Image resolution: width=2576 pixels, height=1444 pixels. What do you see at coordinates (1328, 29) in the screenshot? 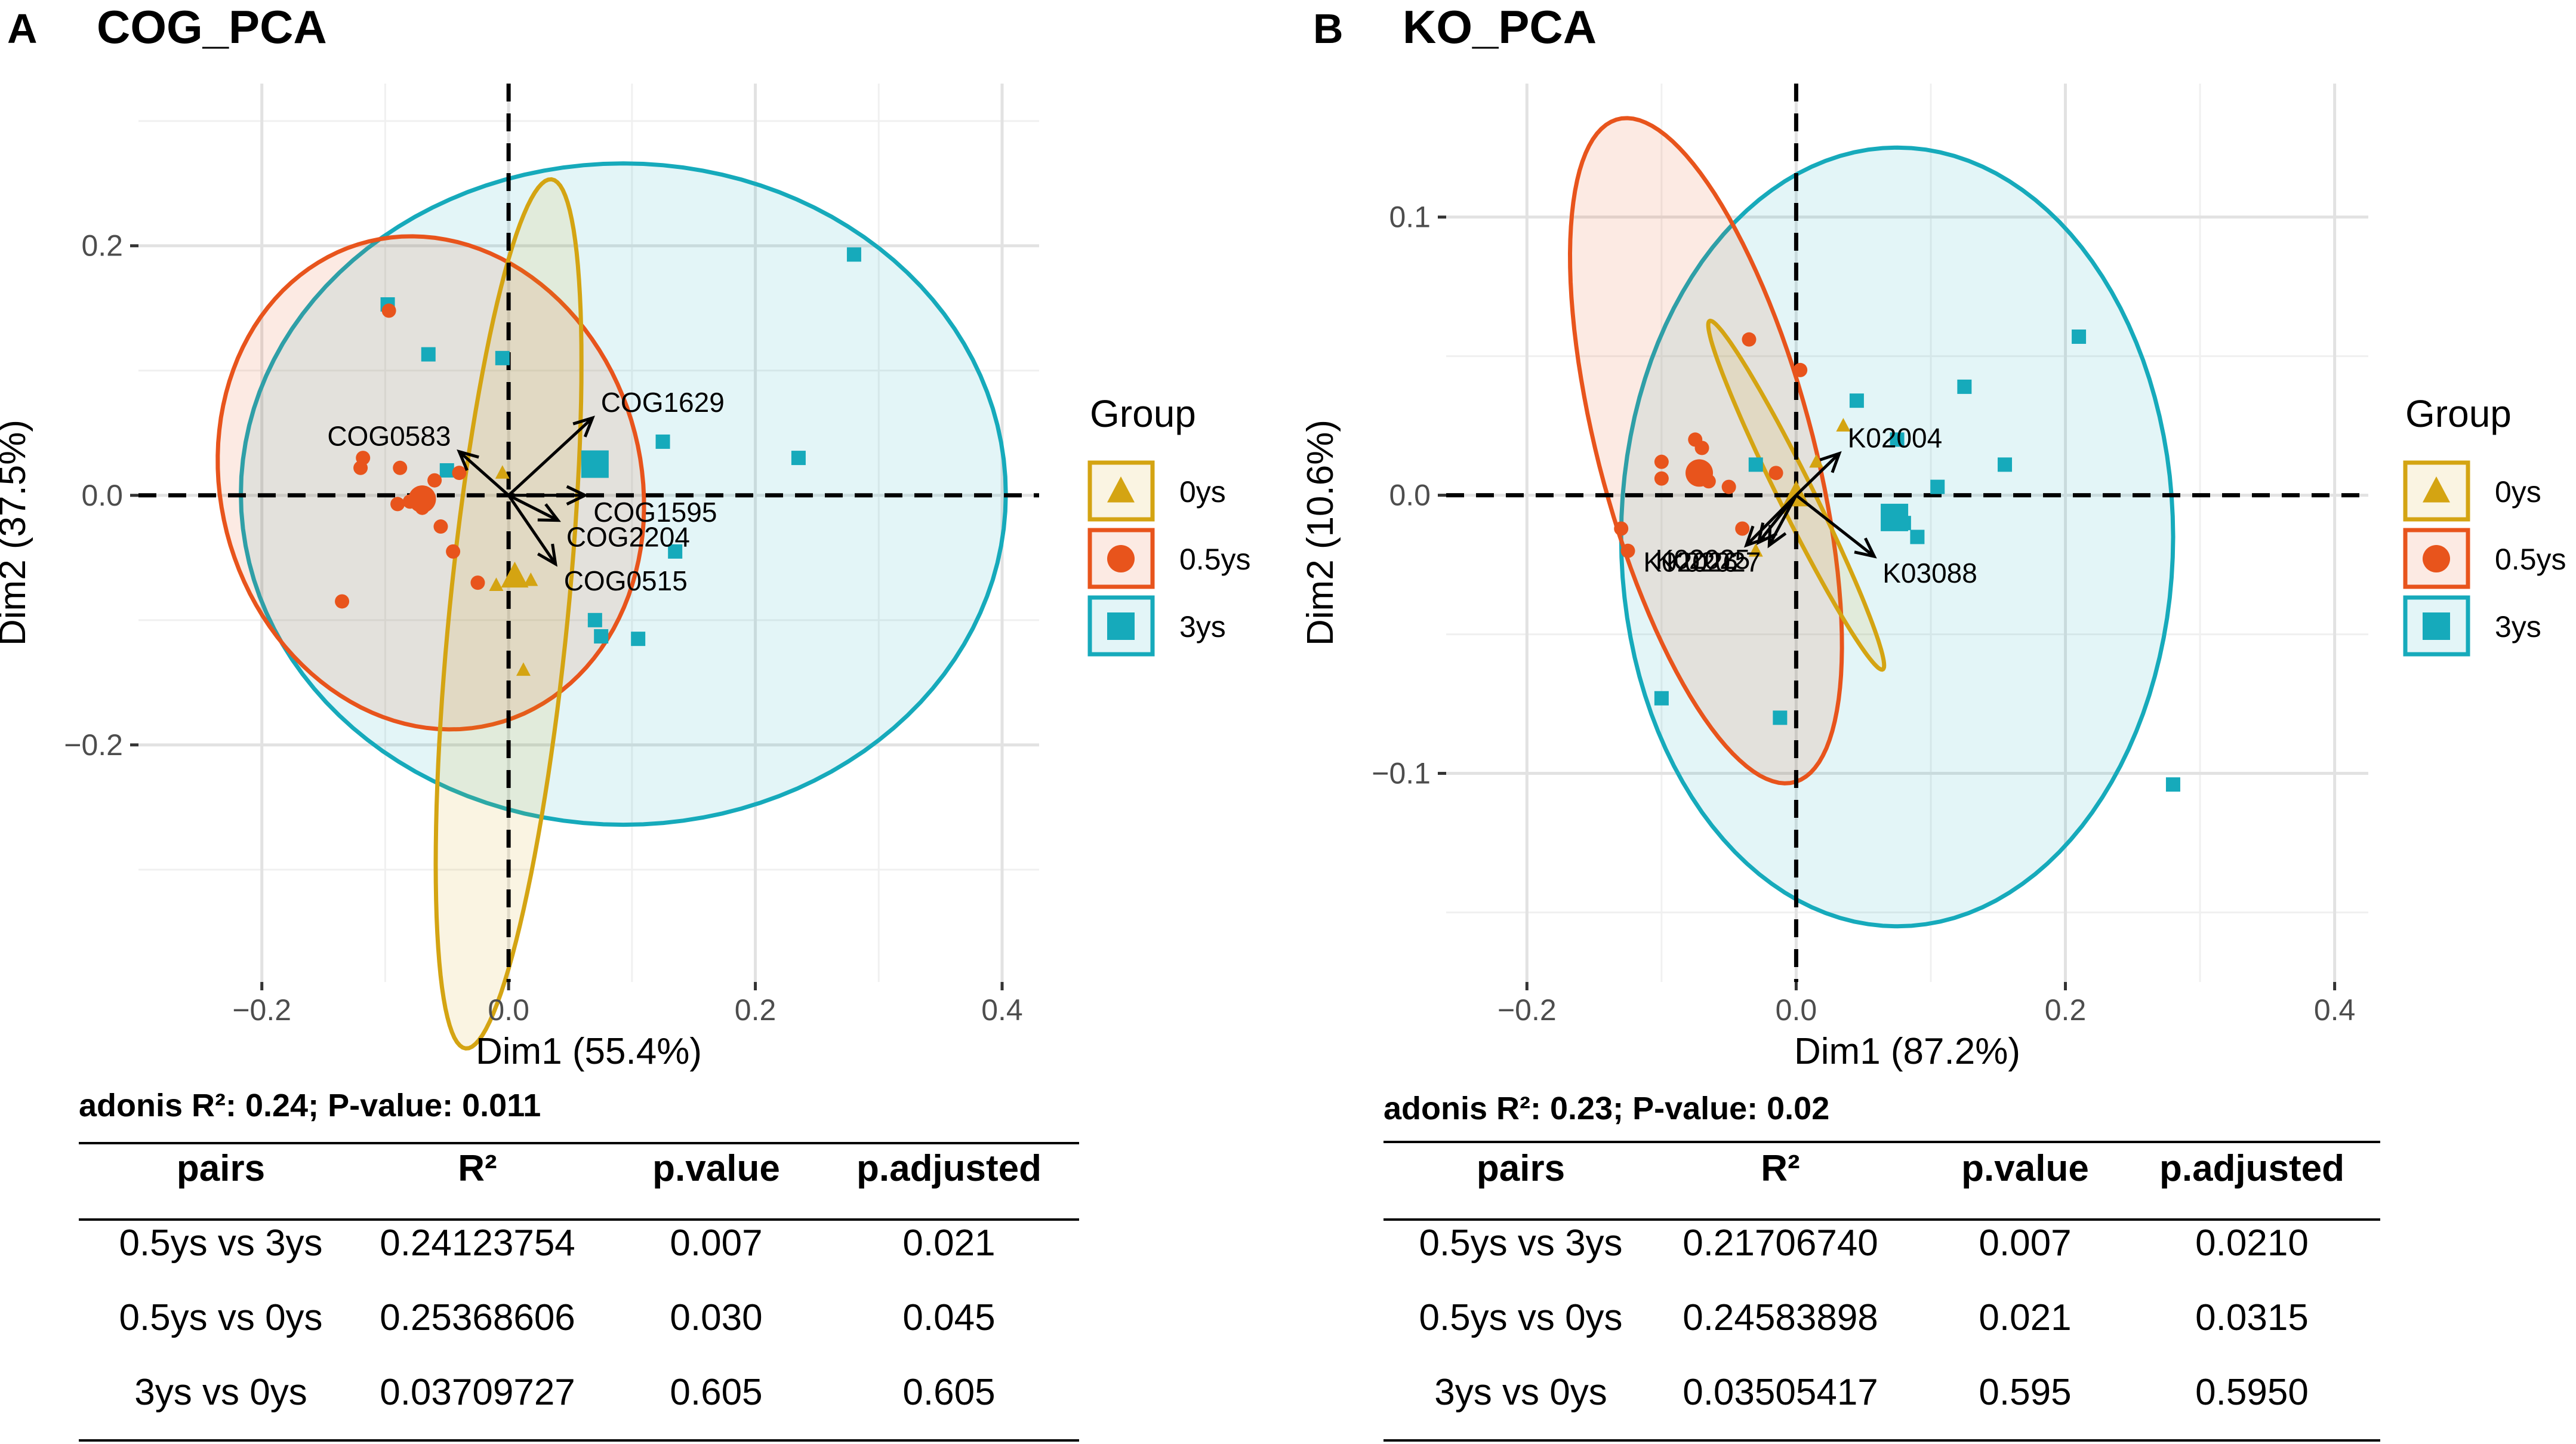
I see `panel-letter: B` at bounding box center [1328, 29].